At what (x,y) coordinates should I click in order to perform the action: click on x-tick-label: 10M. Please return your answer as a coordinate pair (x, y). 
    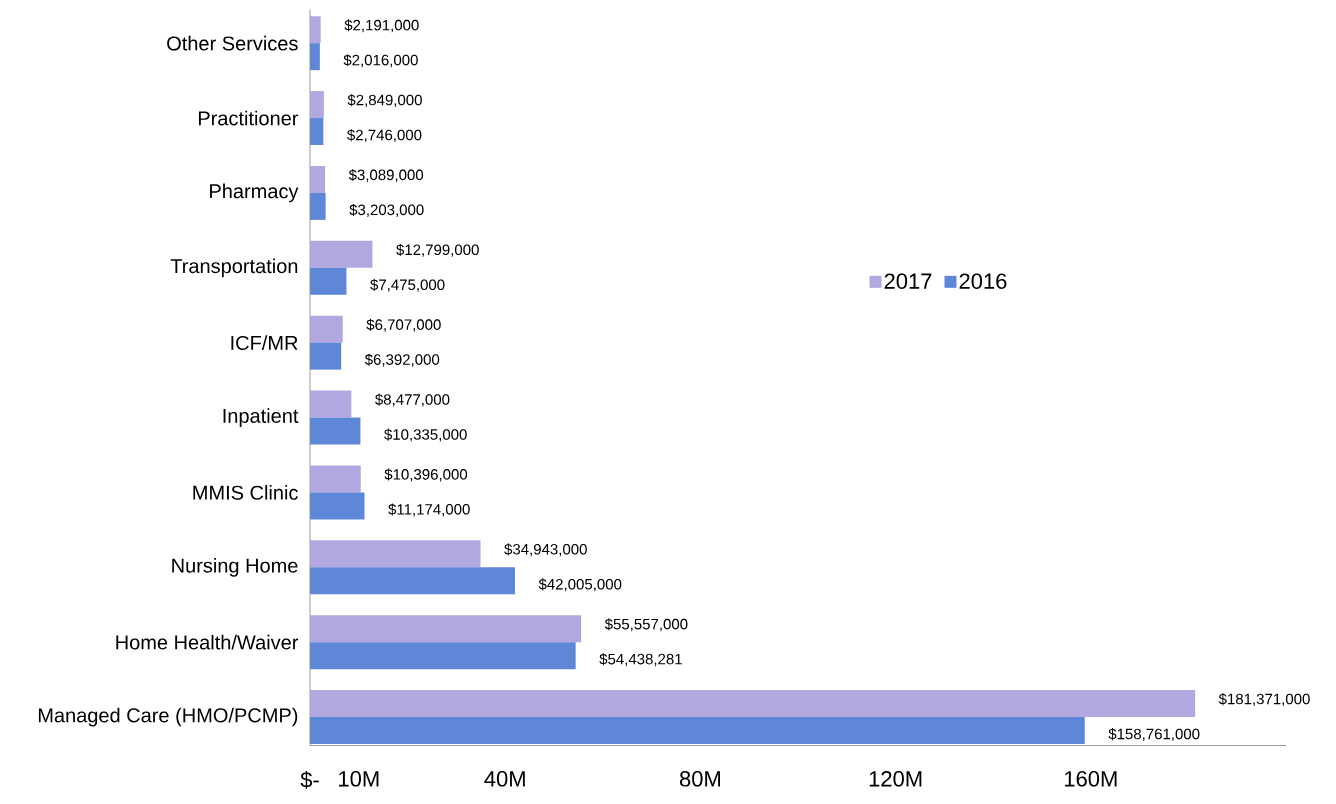
    Looking at the image, I should click on (359, 779).